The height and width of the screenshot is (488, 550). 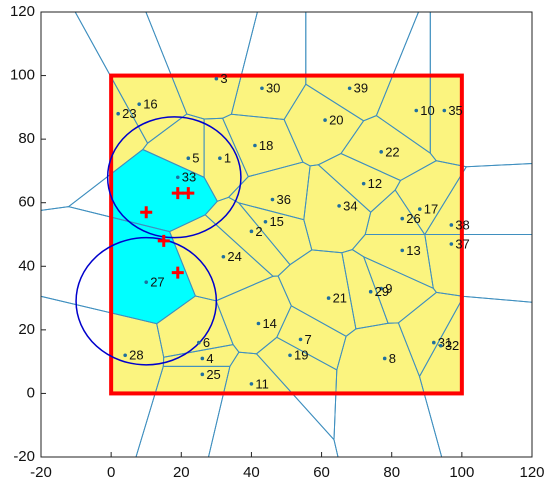 I want to click on point-label: 7, so click(x=308, y=339).